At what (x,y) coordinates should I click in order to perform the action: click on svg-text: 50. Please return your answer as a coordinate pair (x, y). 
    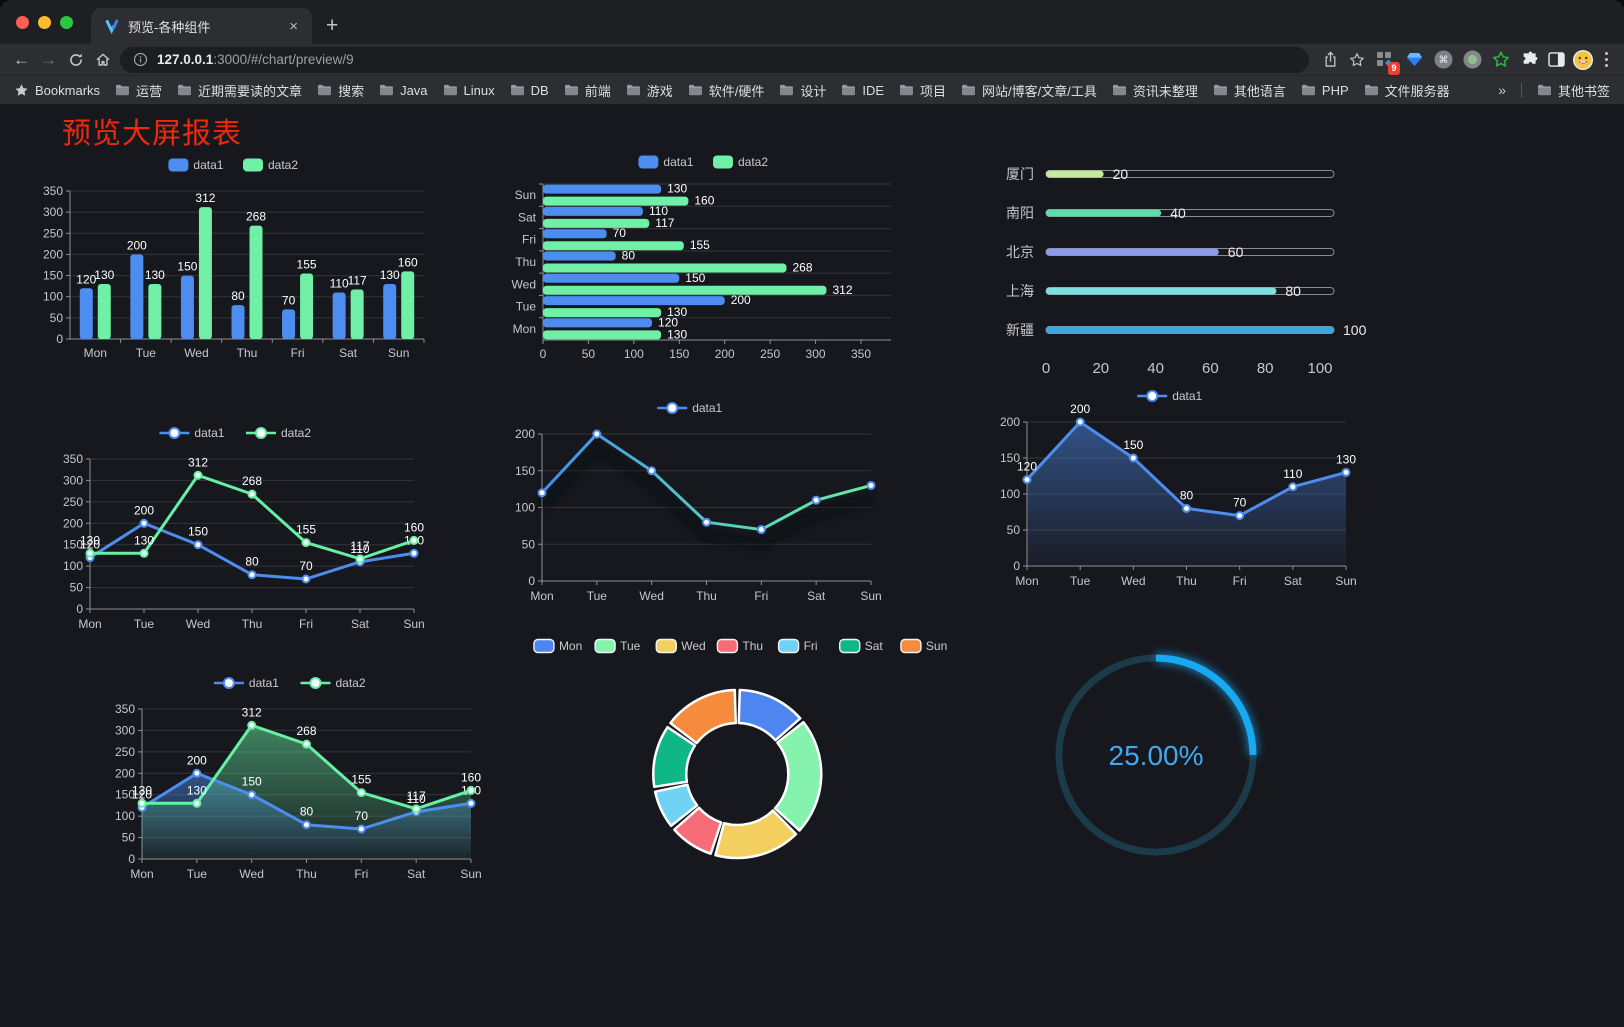
    Looking at the image, I should click on (589, 354).